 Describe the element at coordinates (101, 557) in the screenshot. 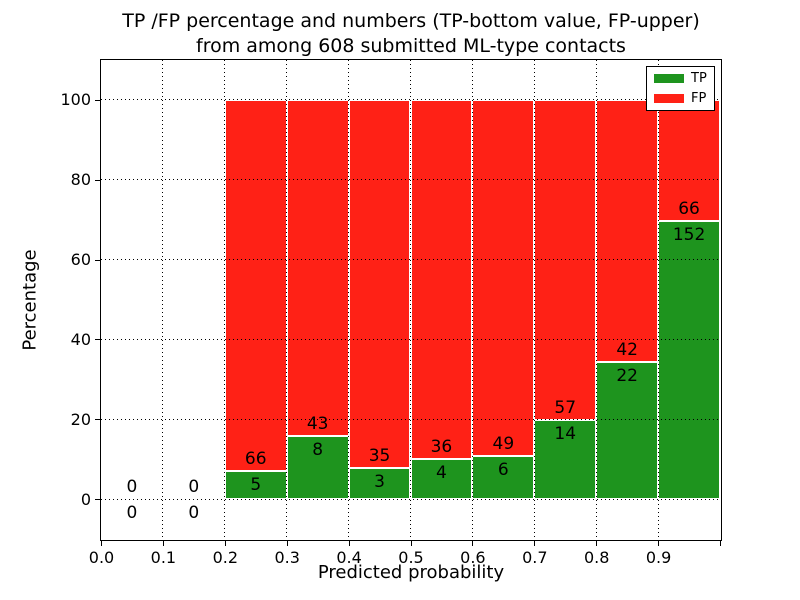

I see `x-tick-label: 0.0` at that location.